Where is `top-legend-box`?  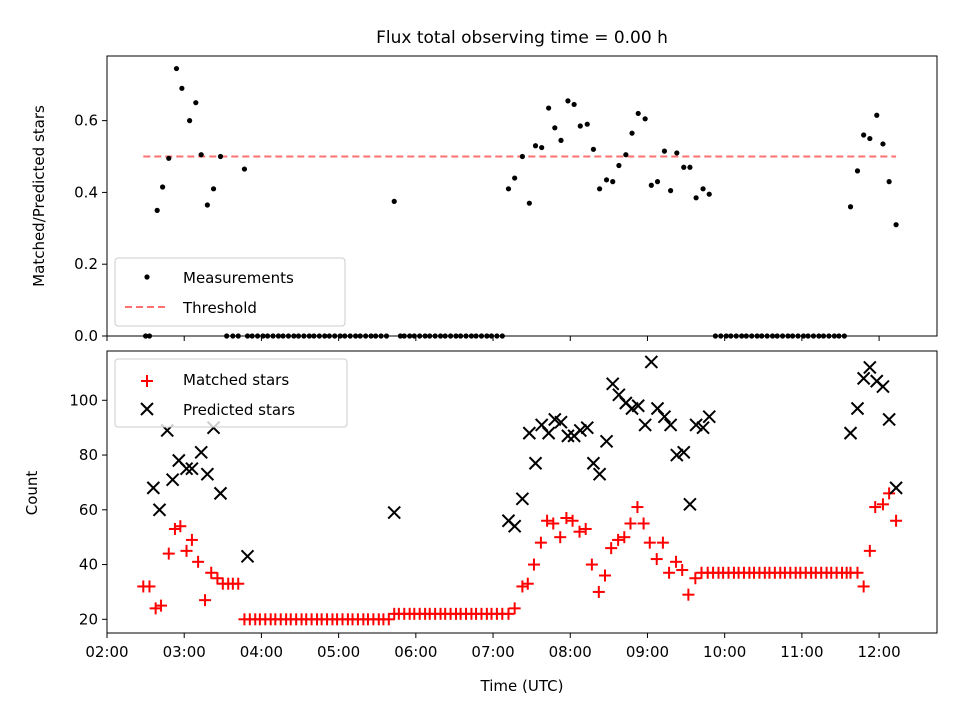
top-legend-box is located at coordinates (230, 292).